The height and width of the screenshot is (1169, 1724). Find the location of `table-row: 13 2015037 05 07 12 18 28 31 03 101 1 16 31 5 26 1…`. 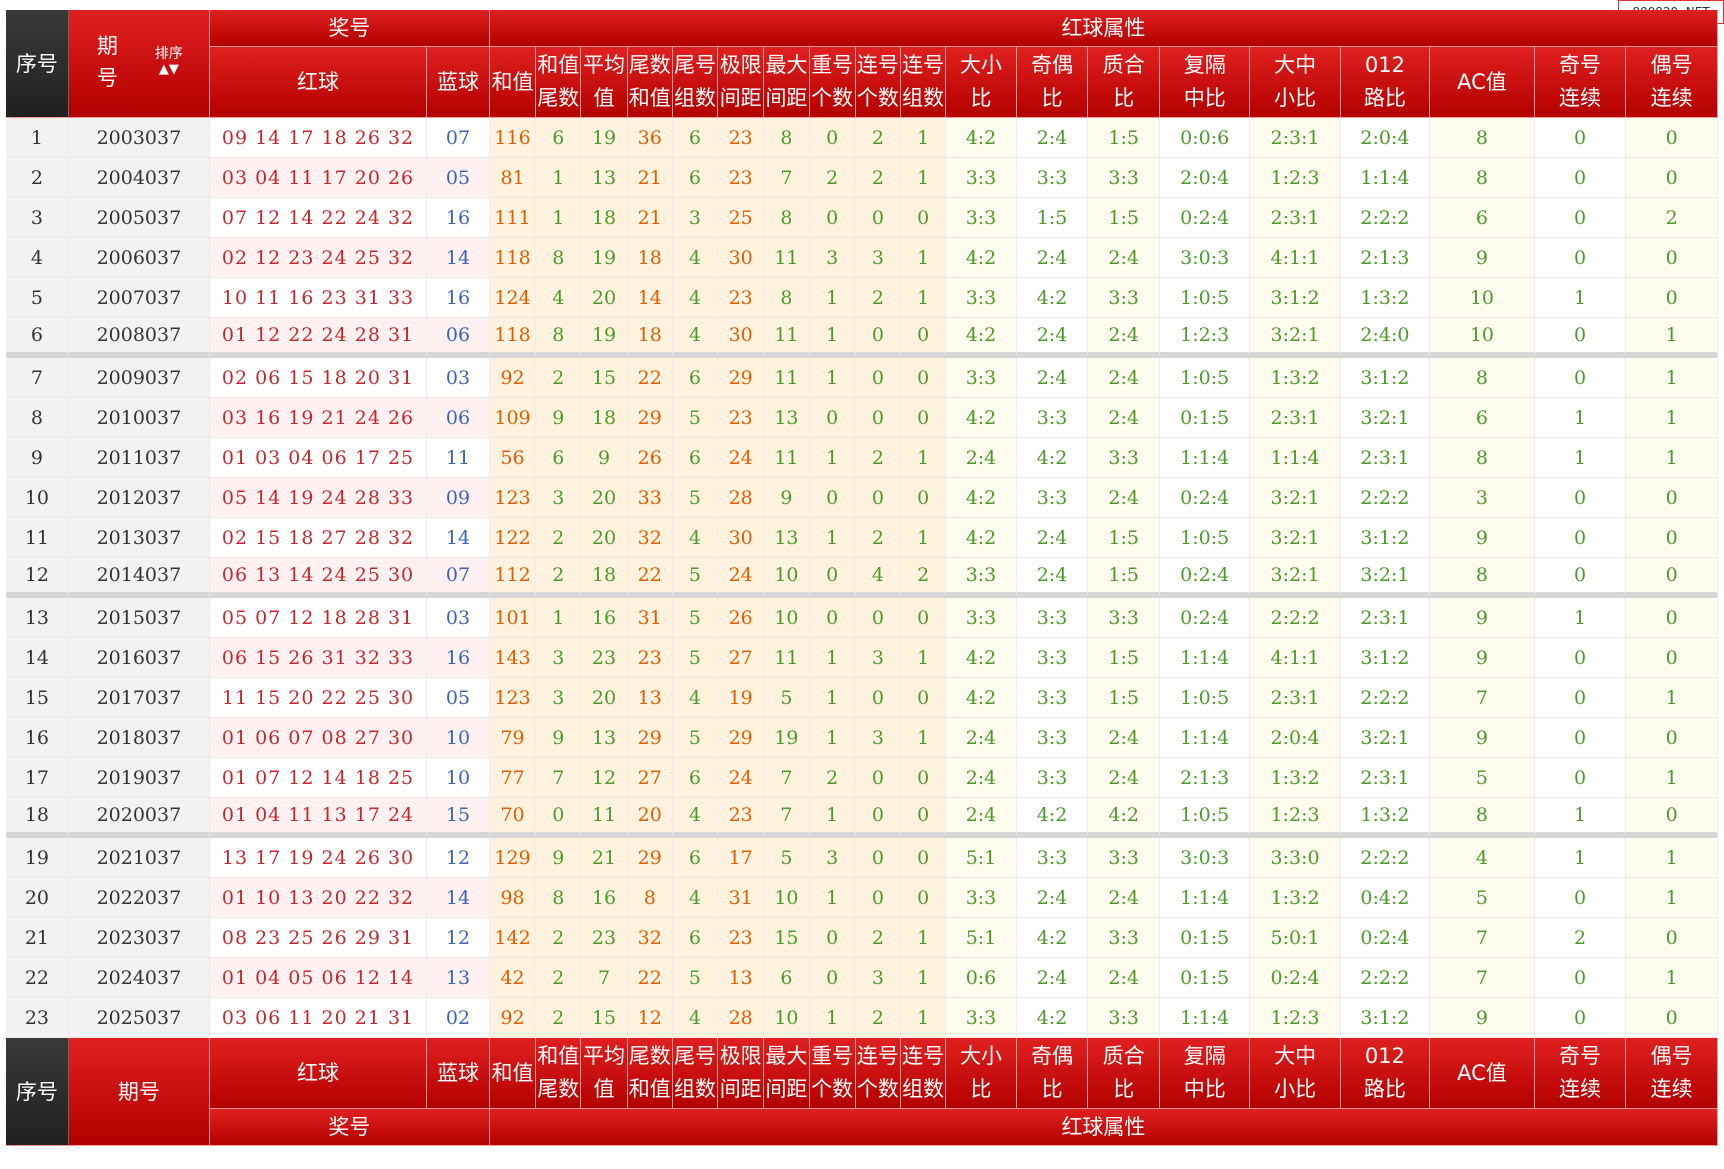

table-row: 13 2015037 05 07 12 18 28 31 03 101 1 16 31 5 26 1… is located at coordinates (862, 618).